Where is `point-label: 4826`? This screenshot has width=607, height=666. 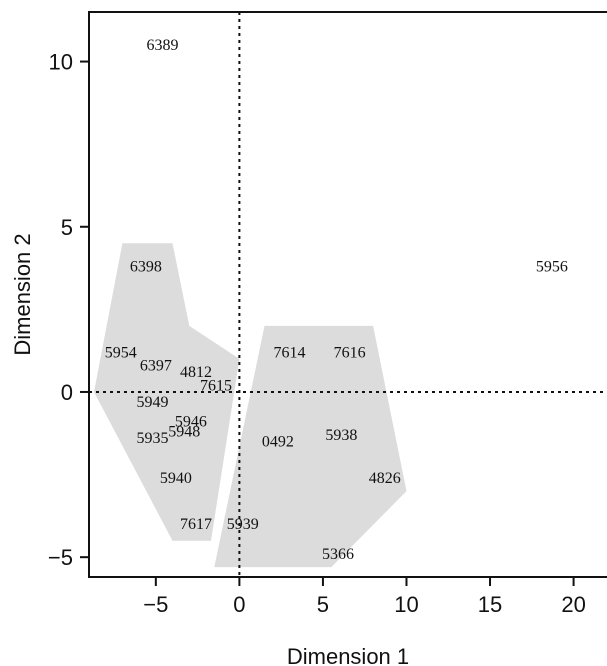
point-label: 4826 is located at coordinates (385, 478).